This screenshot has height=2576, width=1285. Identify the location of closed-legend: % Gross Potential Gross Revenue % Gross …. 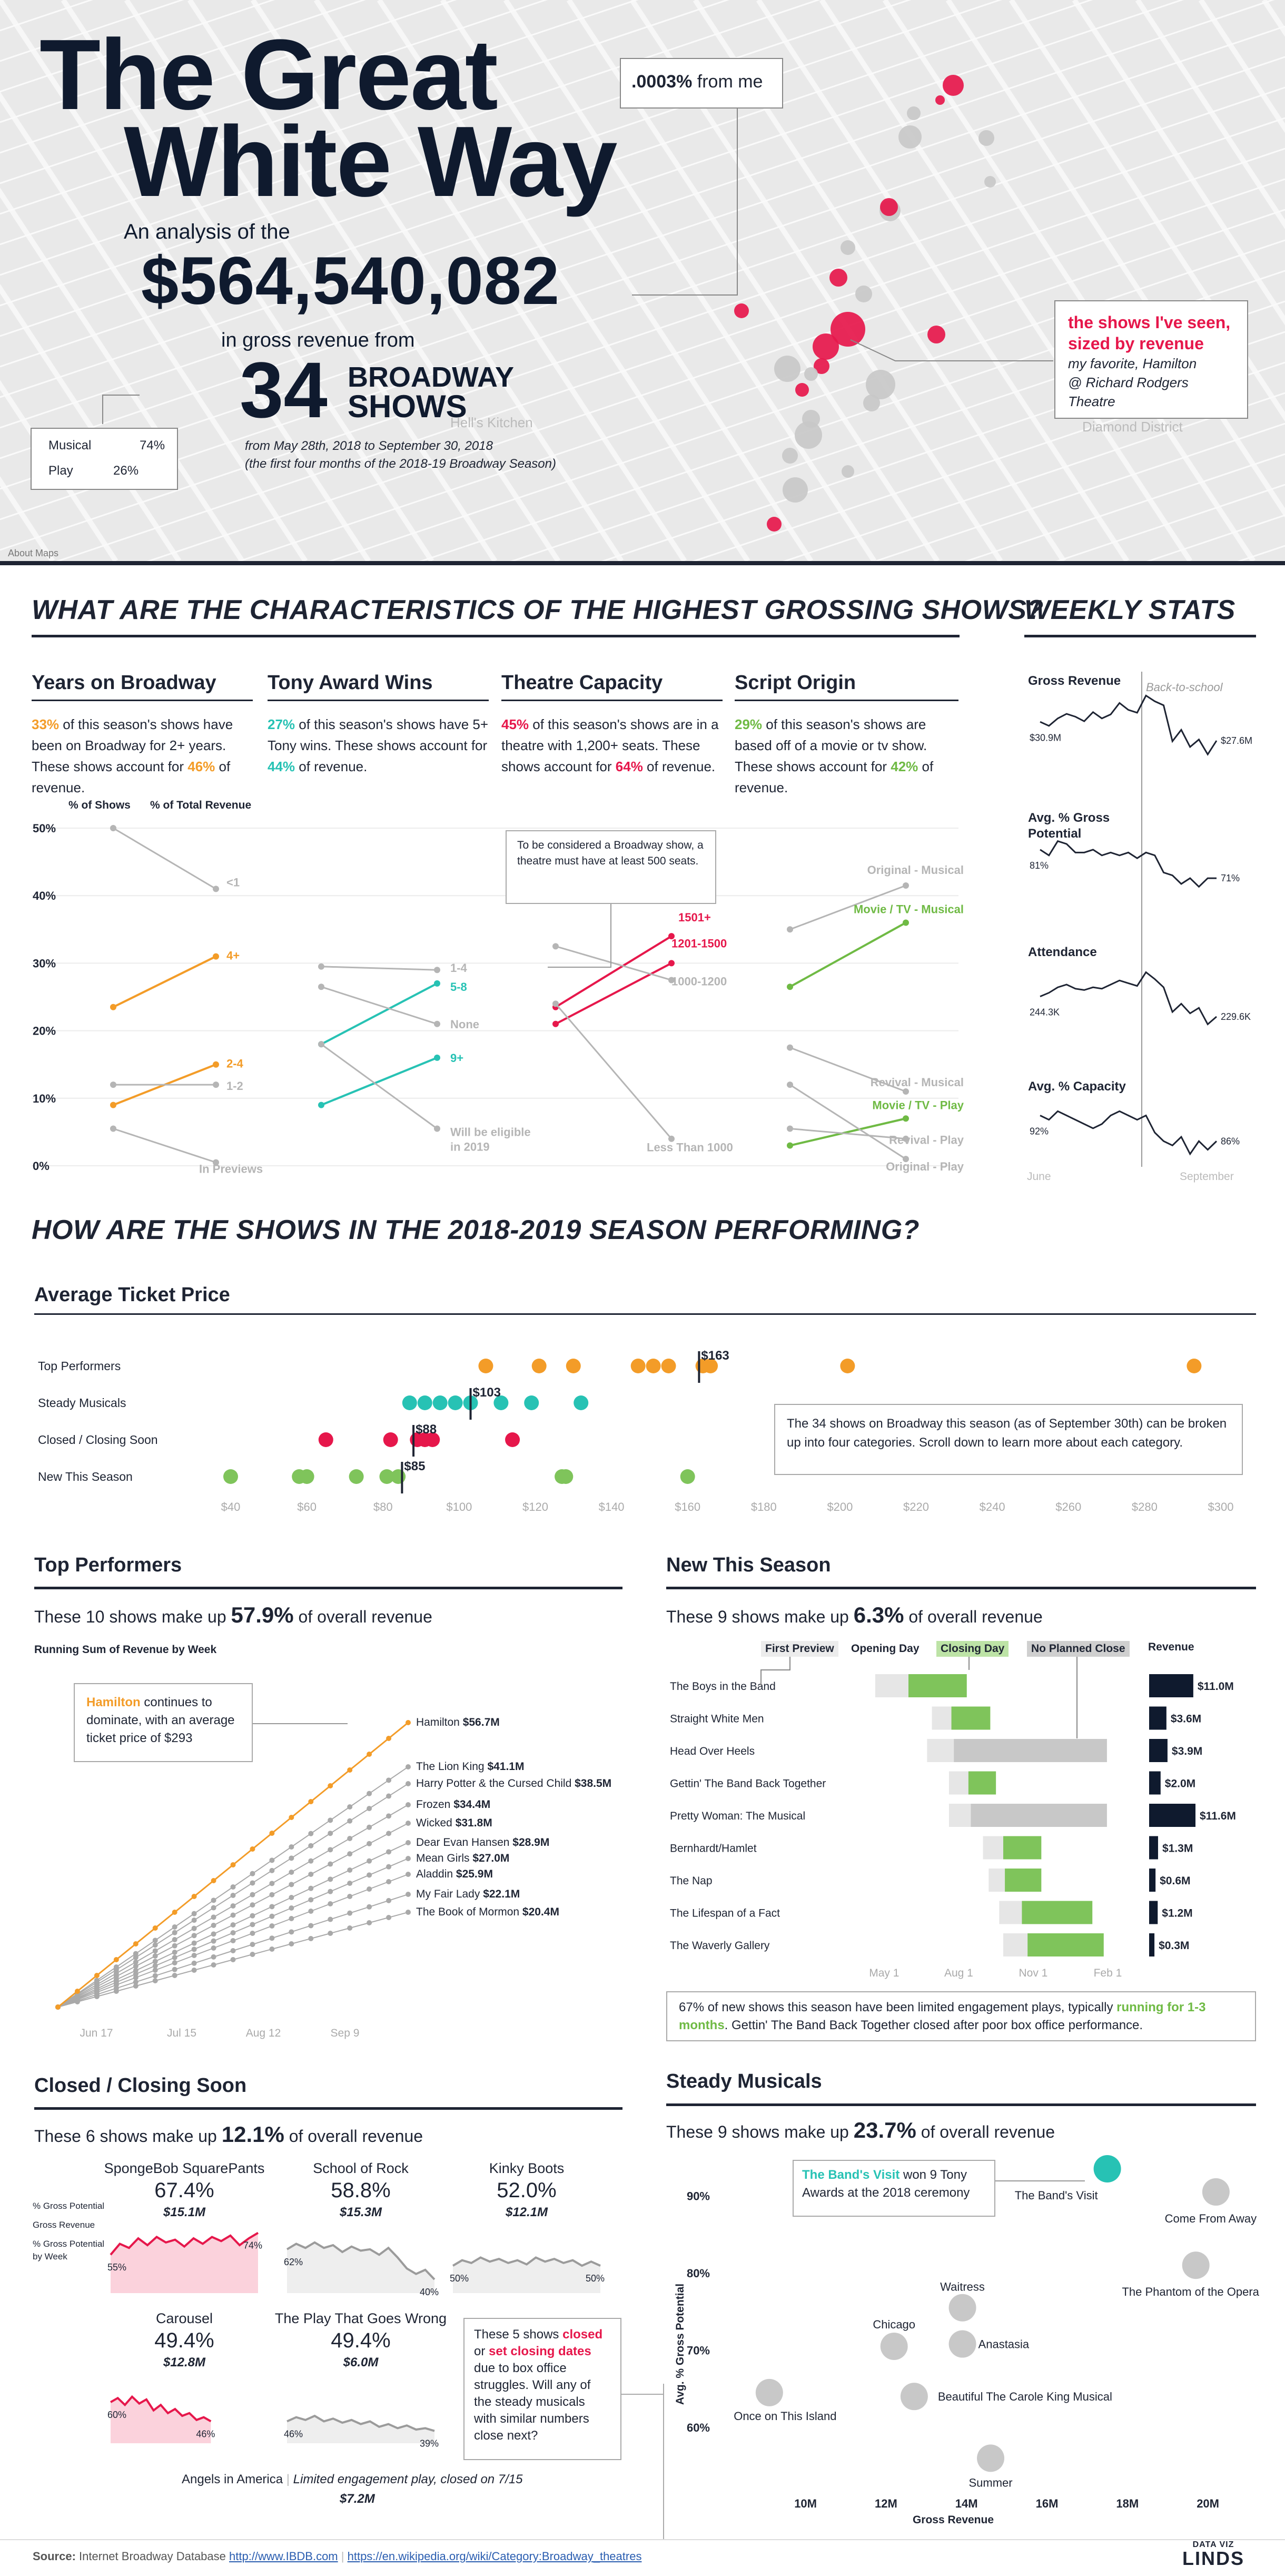
(69, 2230).